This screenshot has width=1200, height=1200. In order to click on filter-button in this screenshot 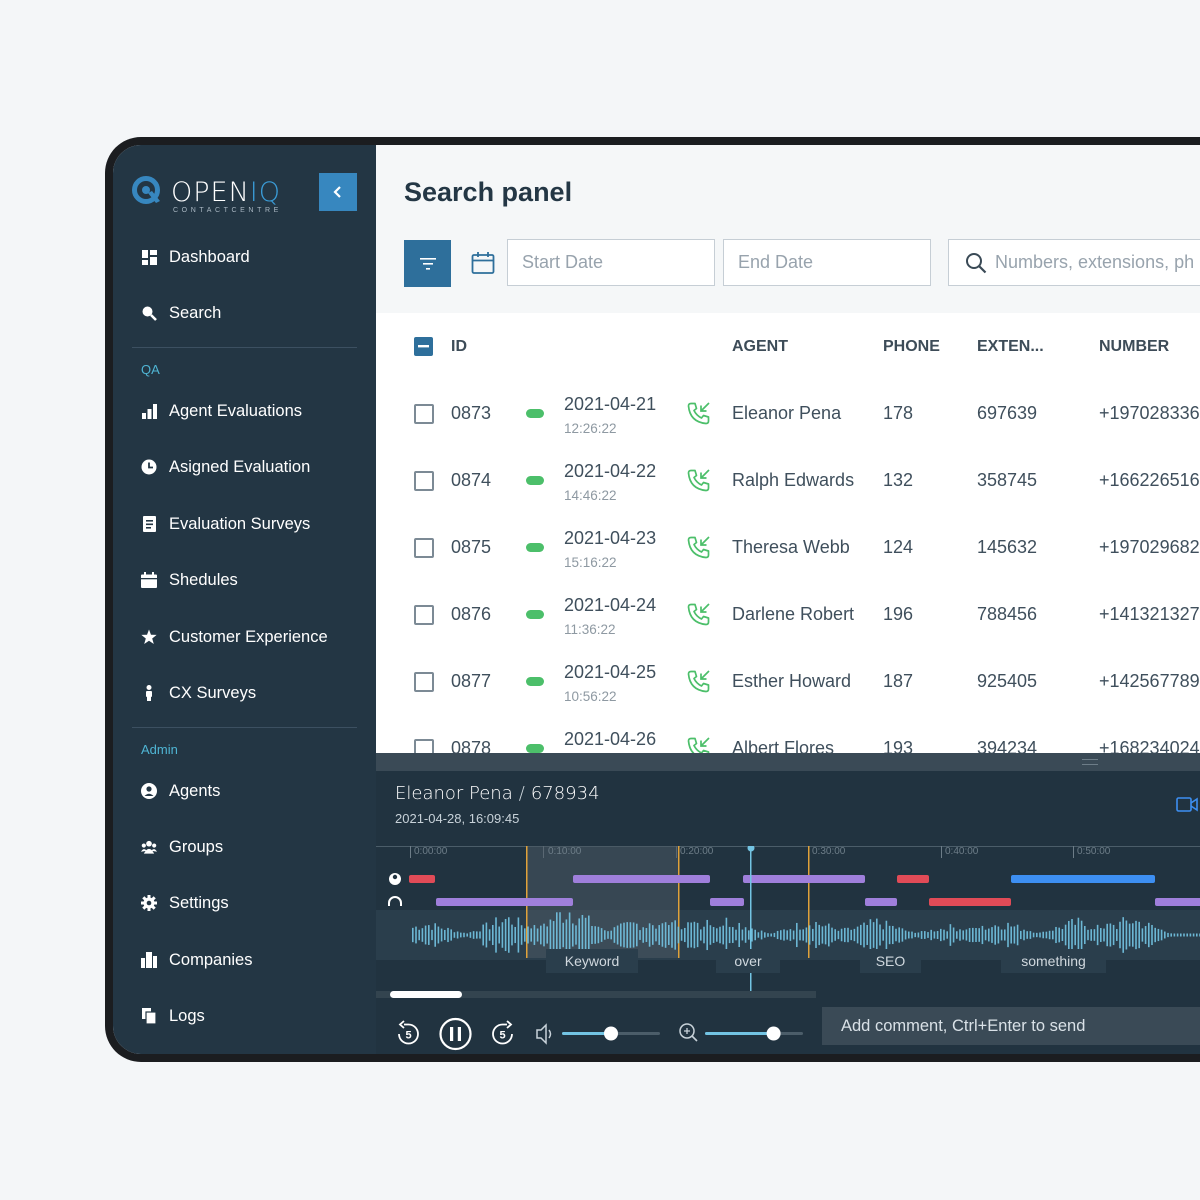, I will do `click(427, 263)`.